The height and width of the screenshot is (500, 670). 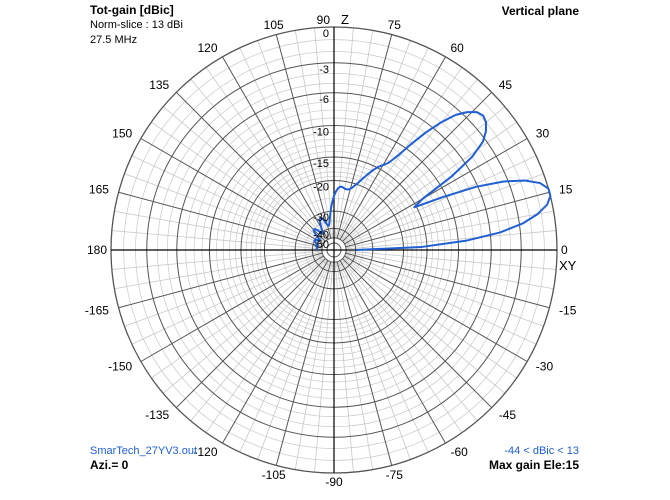 What do you see at coordinates (97, 250) in the screenshot?
I see `angle-label: 180` at bounding box center [97, 250].